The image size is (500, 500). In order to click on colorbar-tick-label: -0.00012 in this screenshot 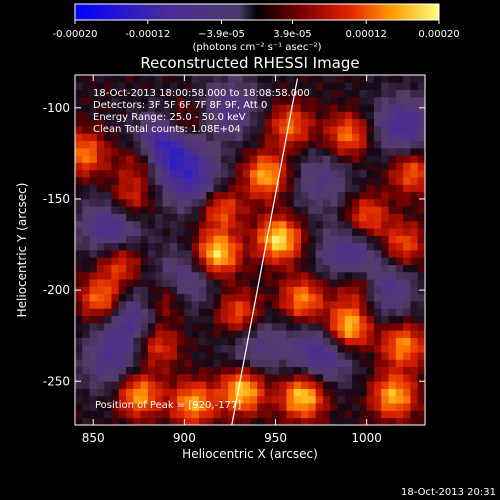, I will do `click(147, 34)`.